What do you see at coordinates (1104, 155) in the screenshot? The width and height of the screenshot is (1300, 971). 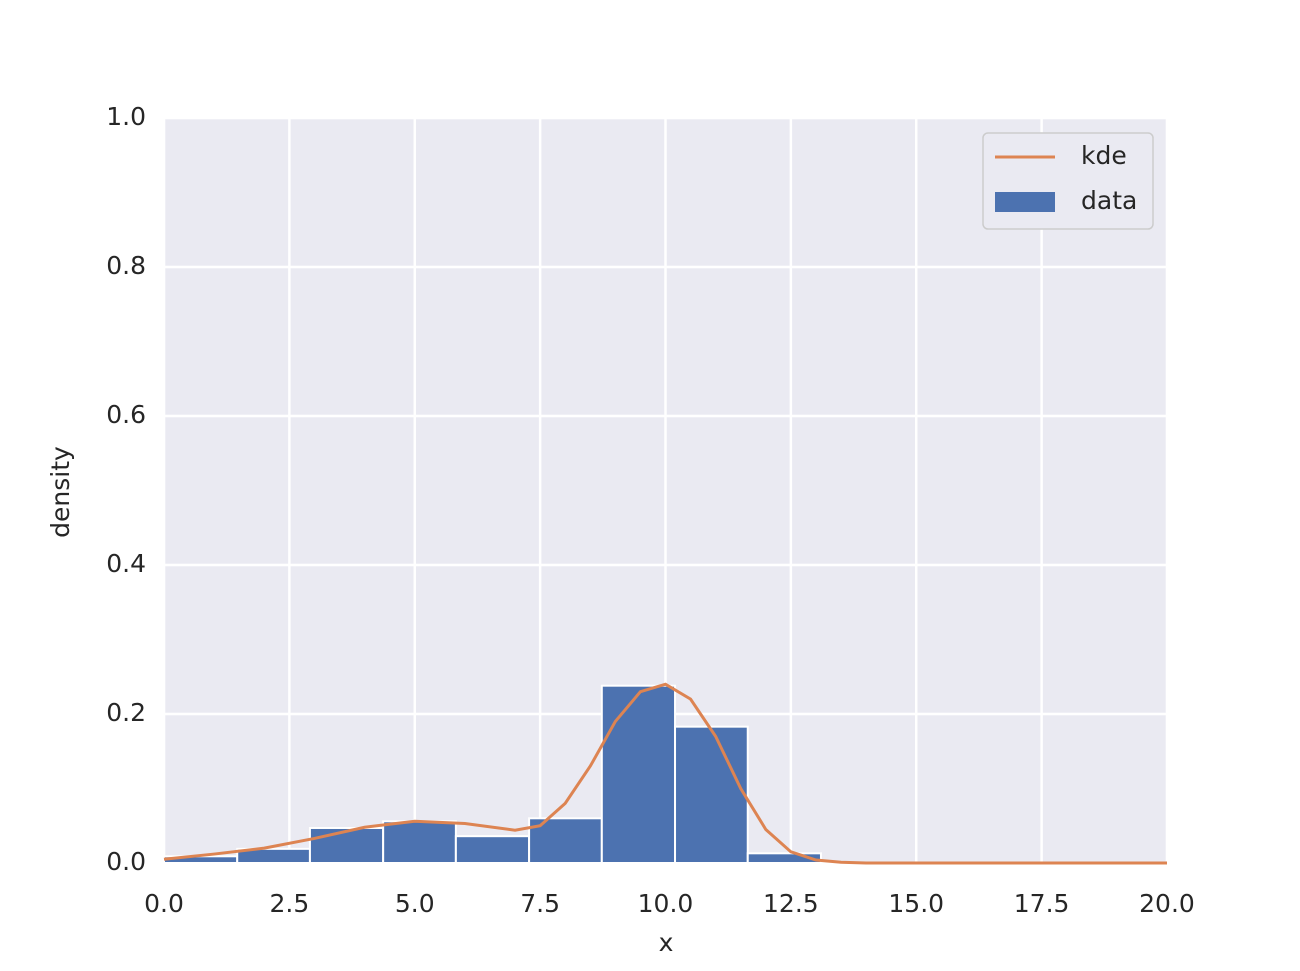 I see `legend-label: kde` at bounding box center [1104, 155].